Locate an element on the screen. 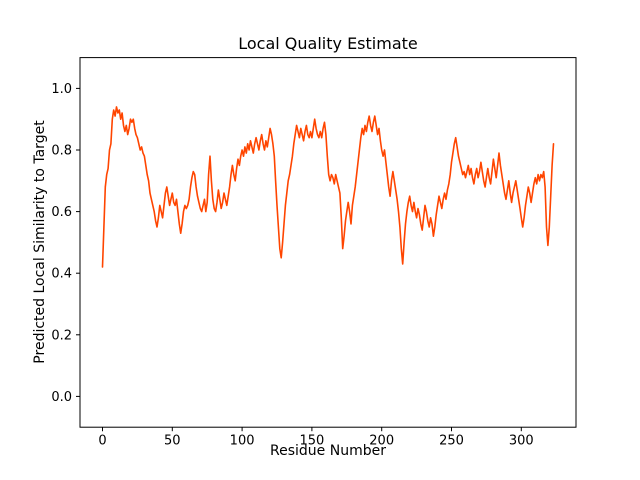  y-axis-label: Predicted Local Similarity to Target is located at coordinates (40, 242).